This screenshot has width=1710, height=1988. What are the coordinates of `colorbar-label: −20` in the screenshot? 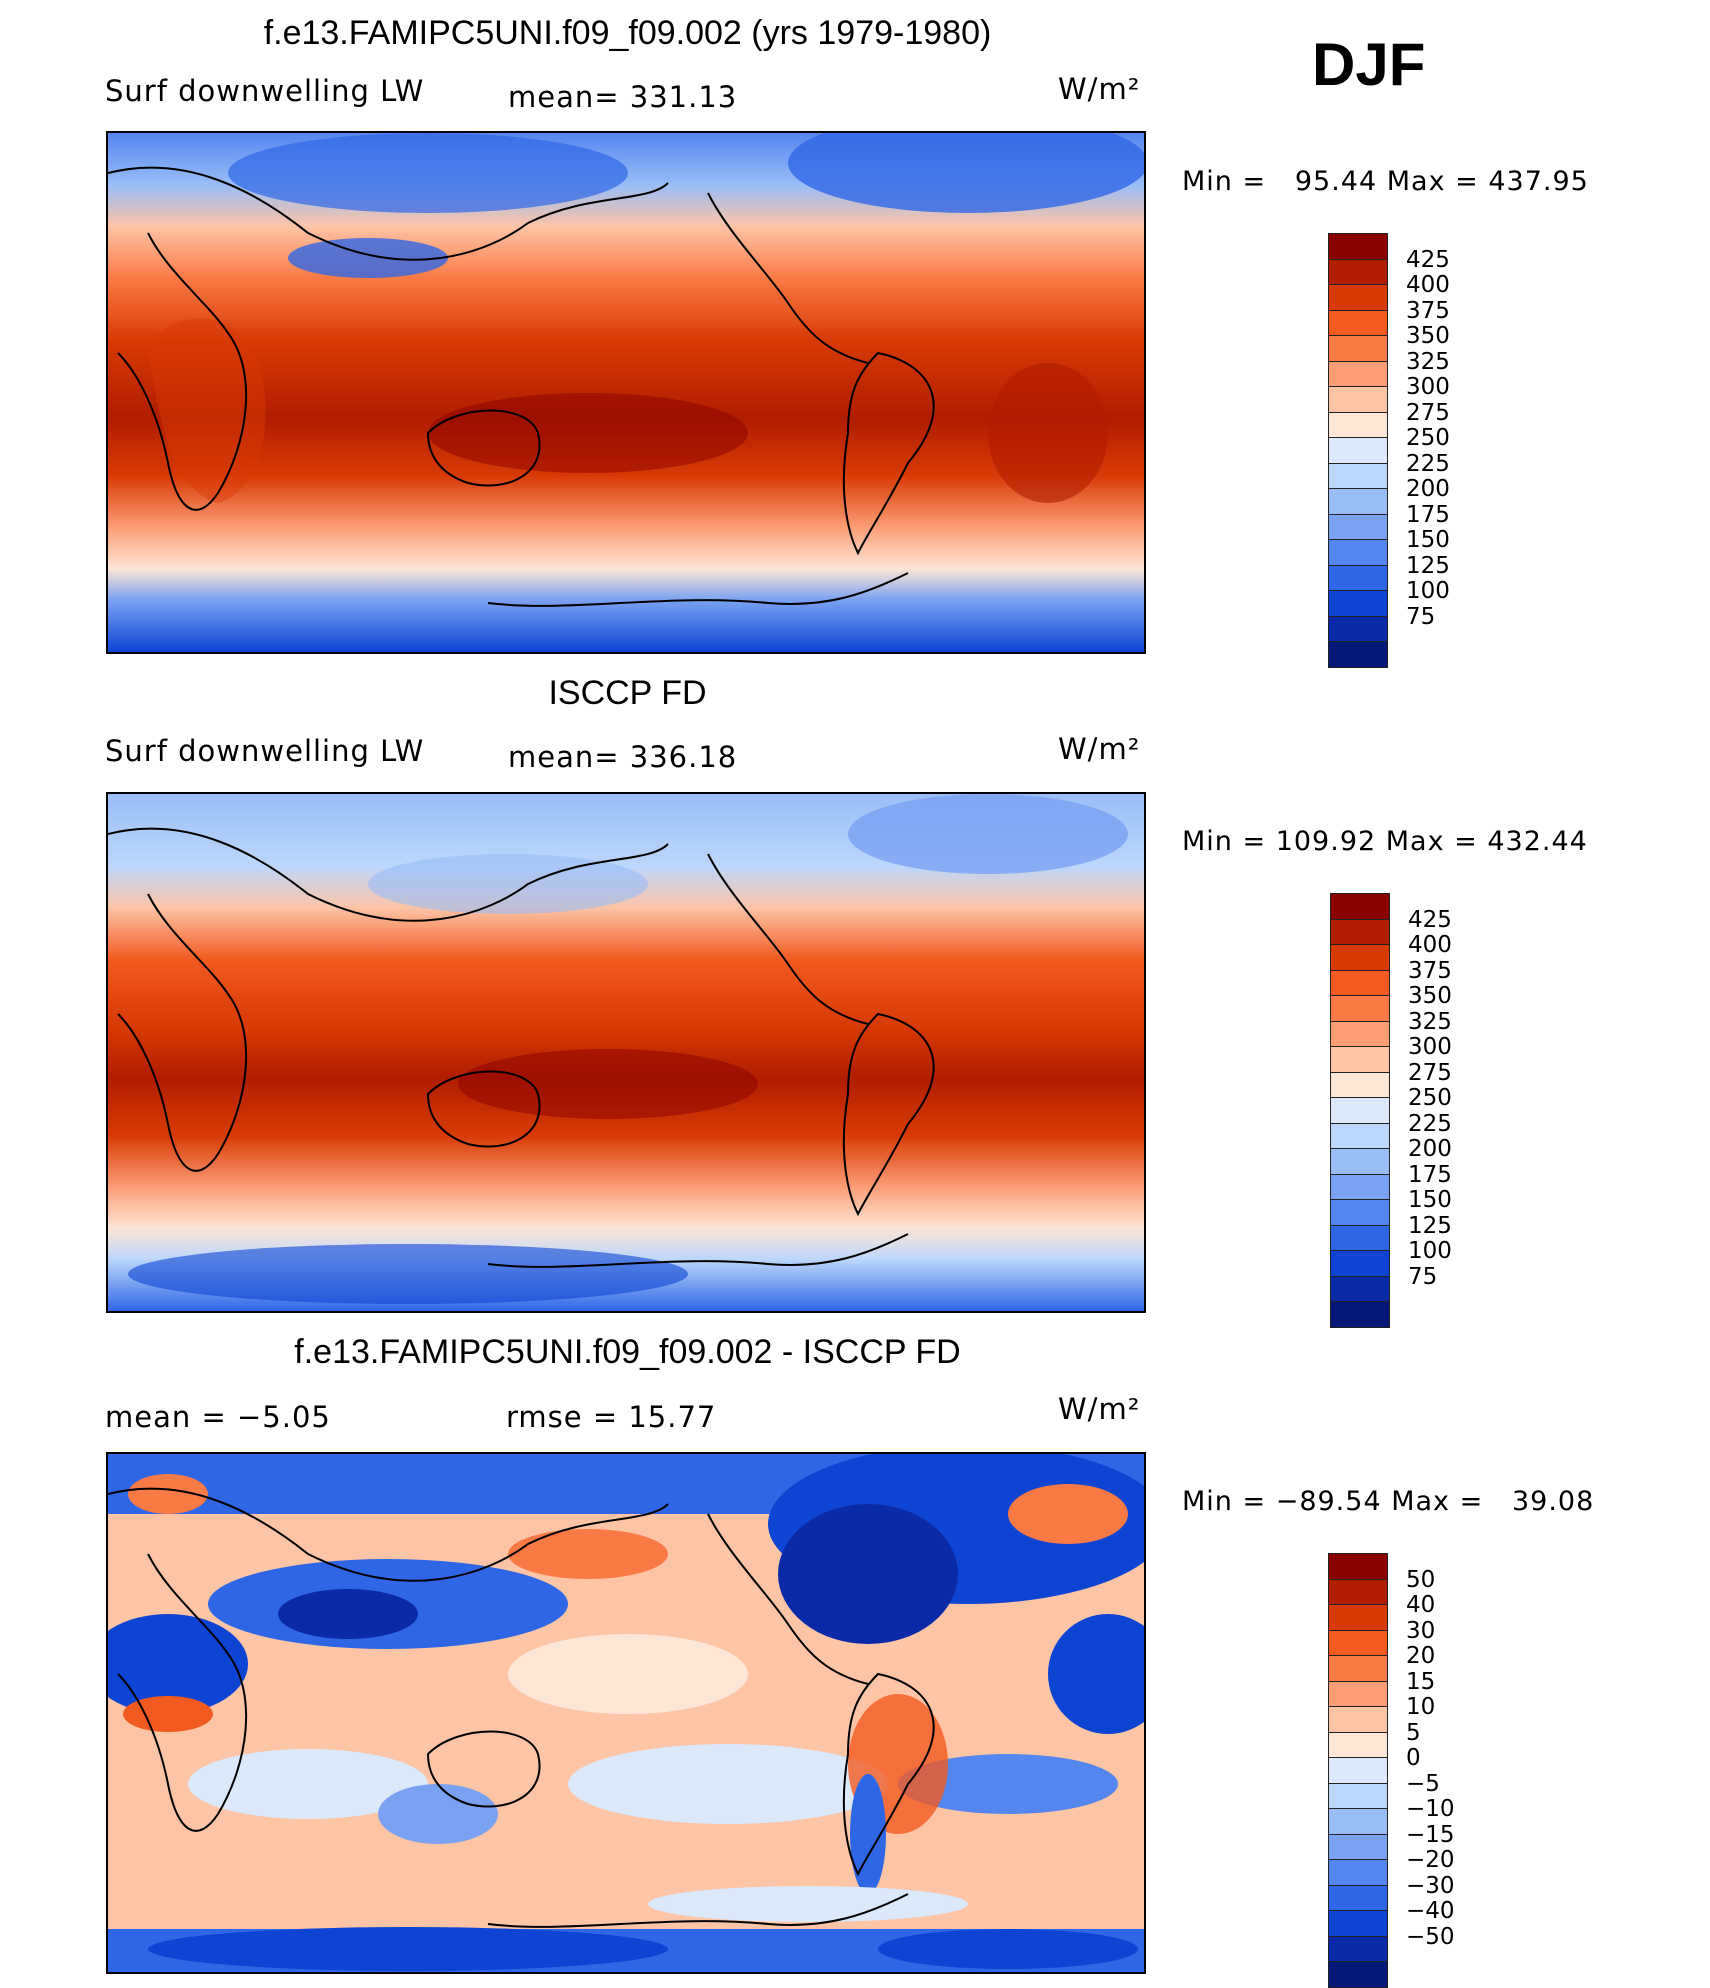 It's located at (1430, 1860).